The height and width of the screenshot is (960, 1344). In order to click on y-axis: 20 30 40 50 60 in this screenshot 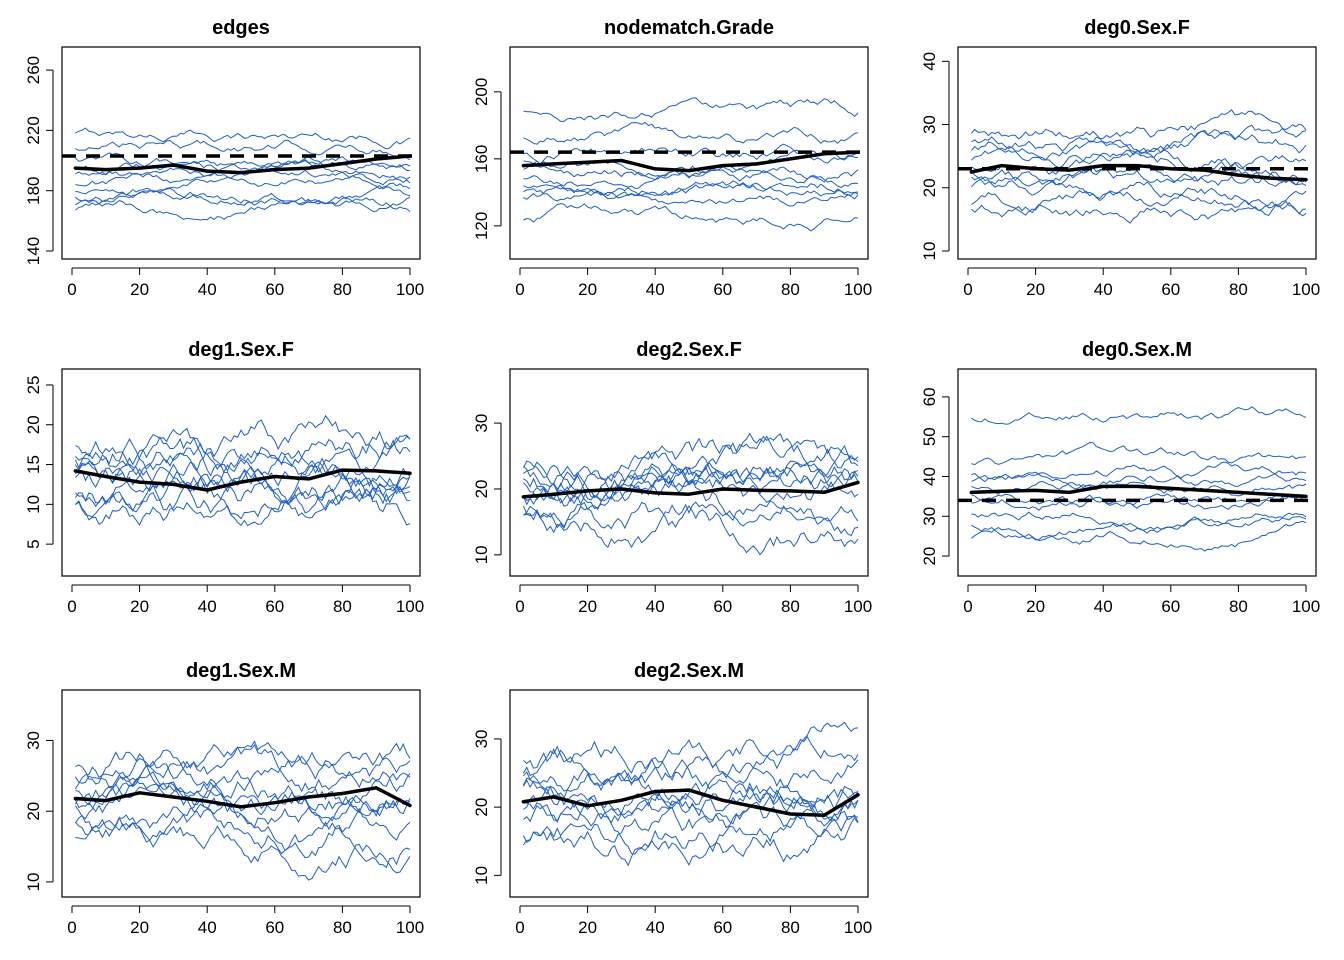, I will do `click(935, 476)`.